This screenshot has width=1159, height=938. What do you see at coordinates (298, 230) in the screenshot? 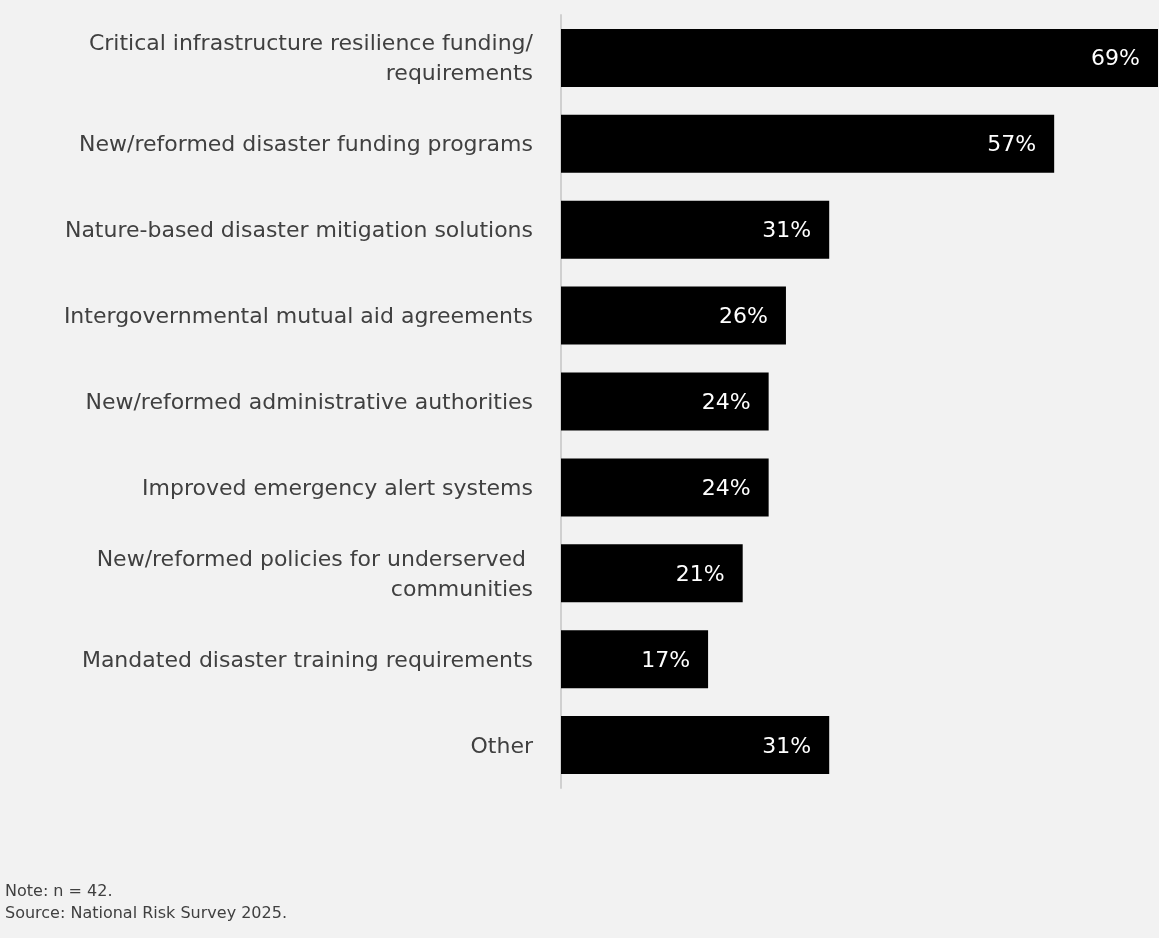
I see `y-tick-label: Nature-based disaster mitigation solutions` at bounding box center [298, 230].